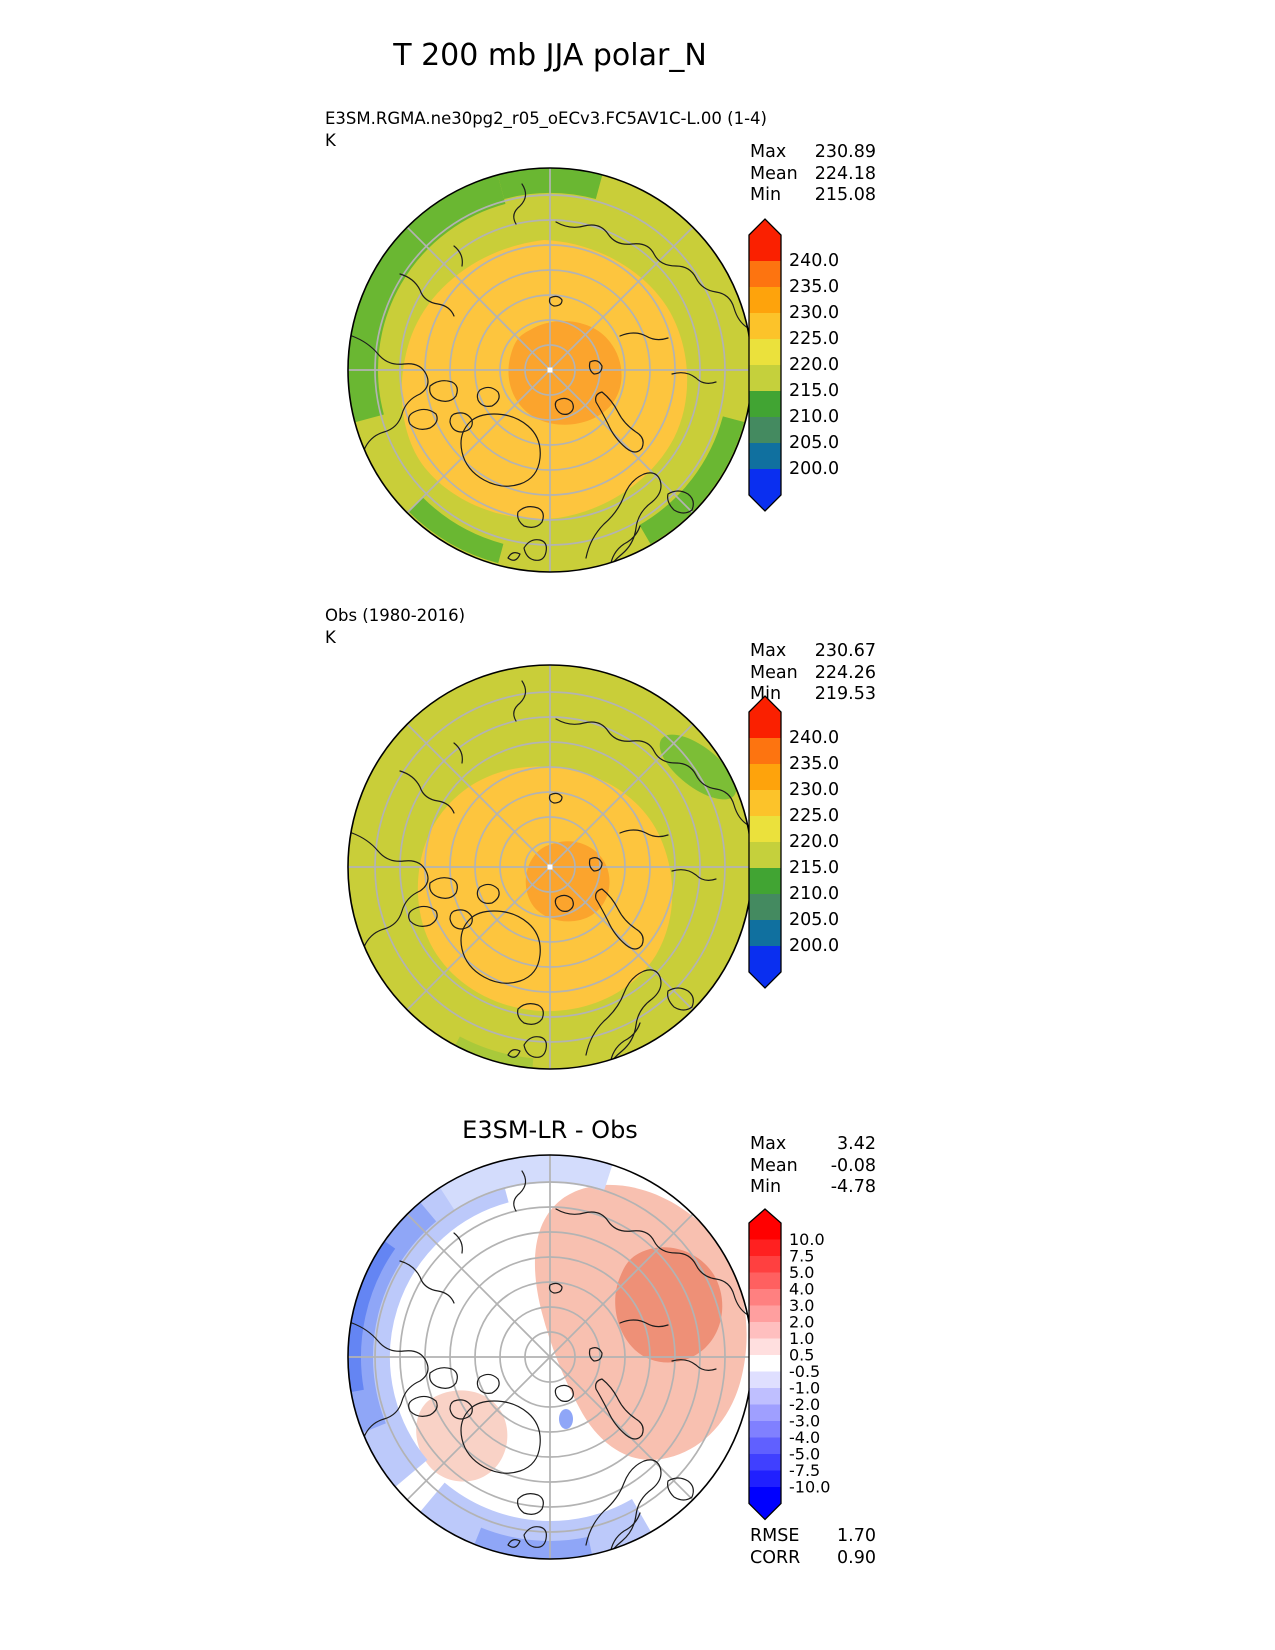  Describe the element at coordinates (330, 140) in the screenshot. I see `panel1-units: K` at that location.